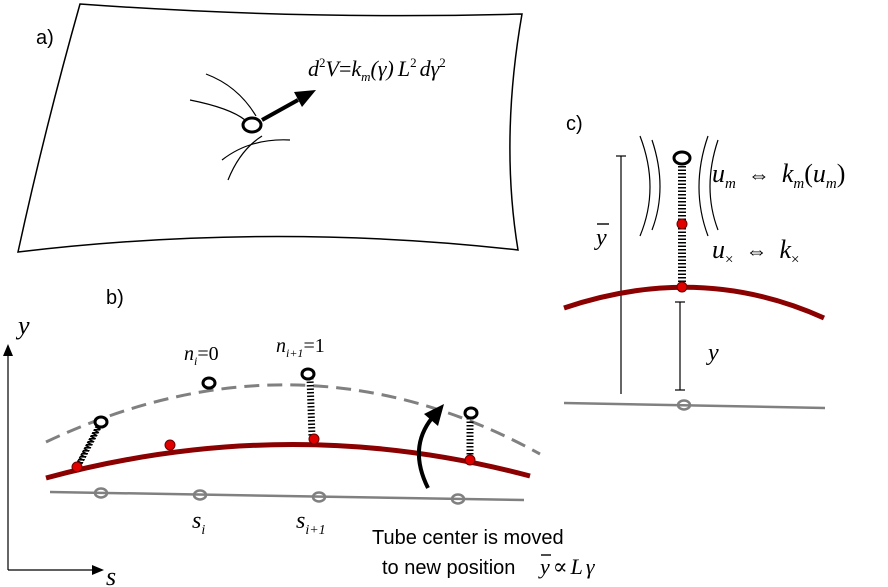 The image size is (888, 587). Describe the element at coordinates (305, 98) in the screenshot. I see `force-arrow-head` at that location.